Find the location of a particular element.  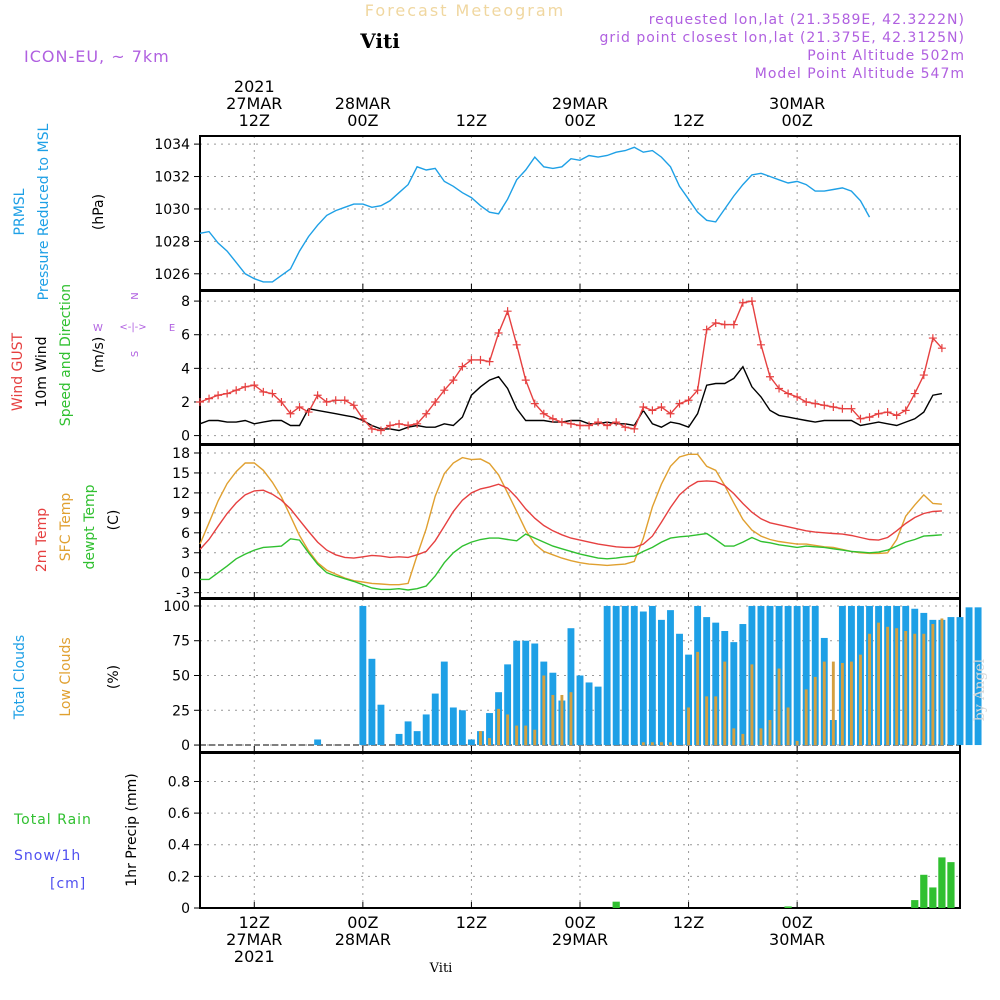

header-title: Forecast Meteogram is located at coordinates (465, 10).